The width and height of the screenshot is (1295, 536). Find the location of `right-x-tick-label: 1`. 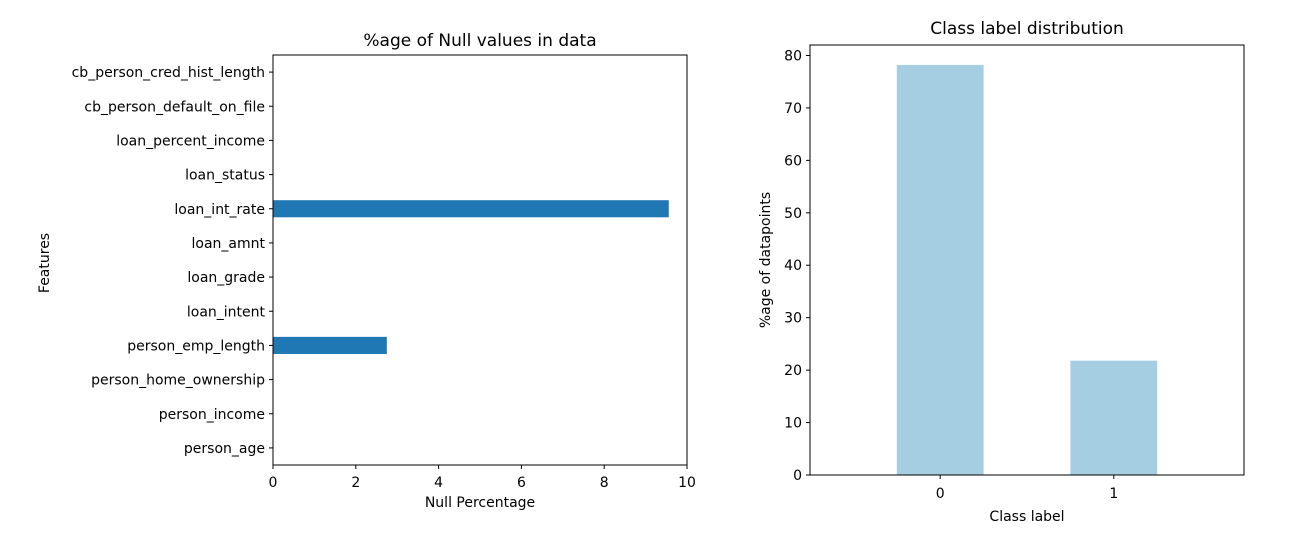

right-x-tick-label: 1 is located at coordinates (1113, 494).